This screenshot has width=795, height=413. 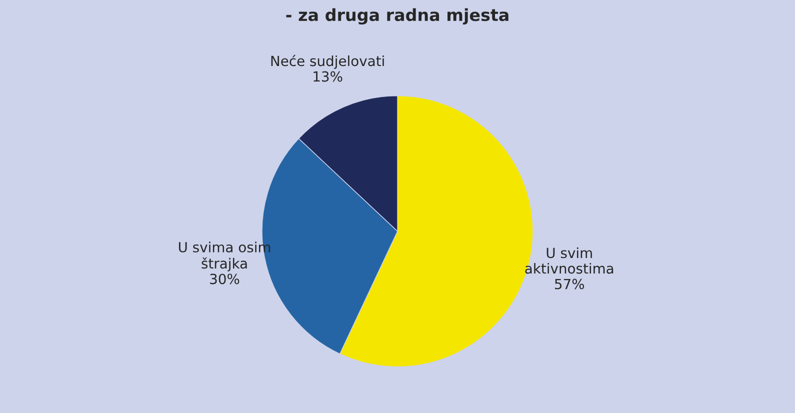 I want to click on data-label: 57%, so click(x=569, y=284).